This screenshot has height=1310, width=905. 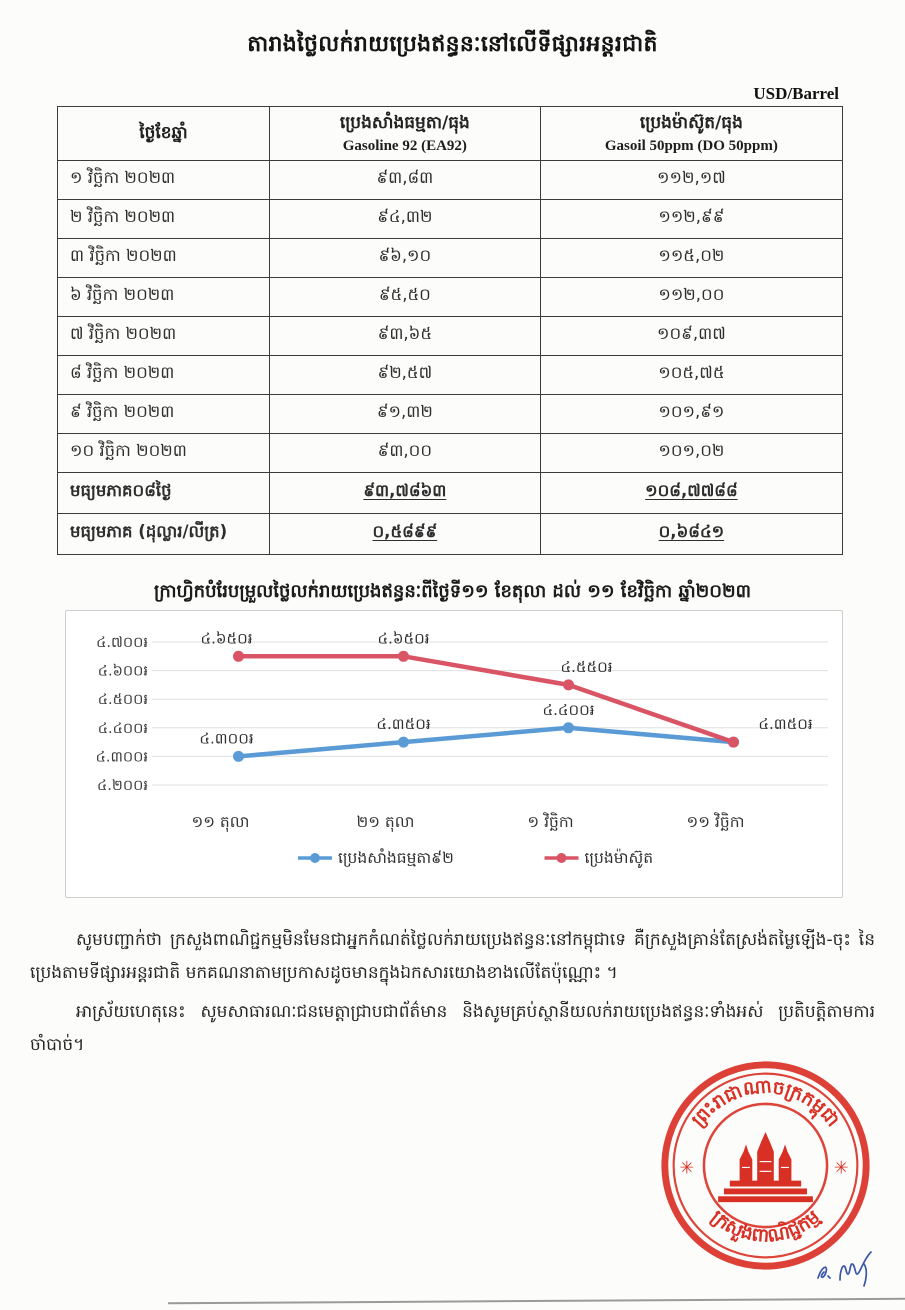 I want to click on y-axis-tick: ៤.៤០០៛, so click(x=123, y=729).